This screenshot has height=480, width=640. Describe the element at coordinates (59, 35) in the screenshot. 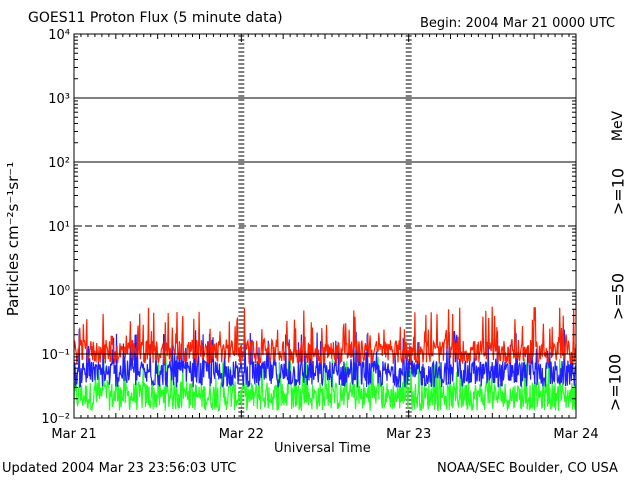

I see `y-tick-label: 10⁴` at that location.